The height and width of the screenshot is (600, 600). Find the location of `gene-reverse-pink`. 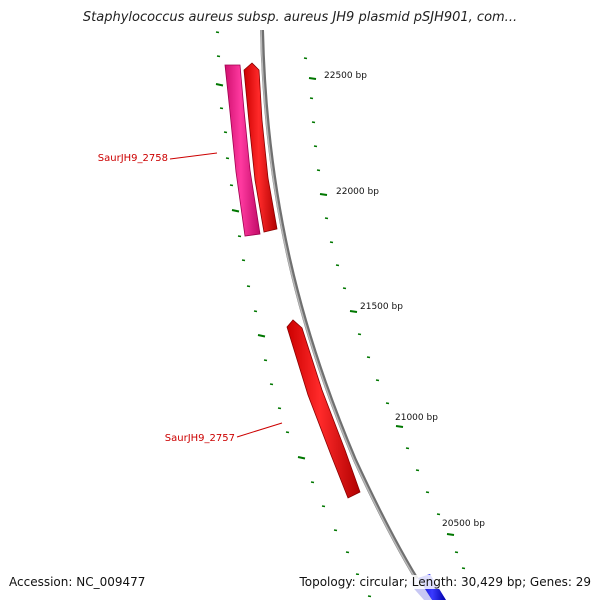

gene-reverse-pink is located at coordinates (242, 150).